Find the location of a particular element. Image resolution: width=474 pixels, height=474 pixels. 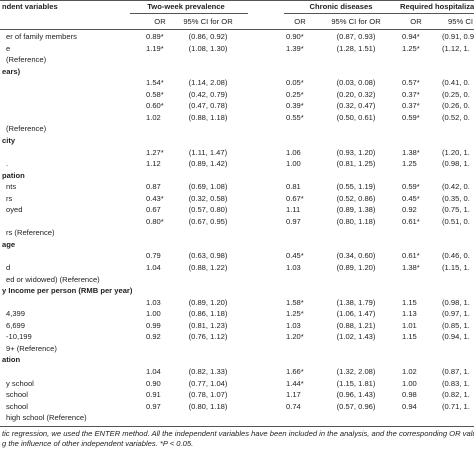

cell: 0.39* is located at coordinates (295, 106).